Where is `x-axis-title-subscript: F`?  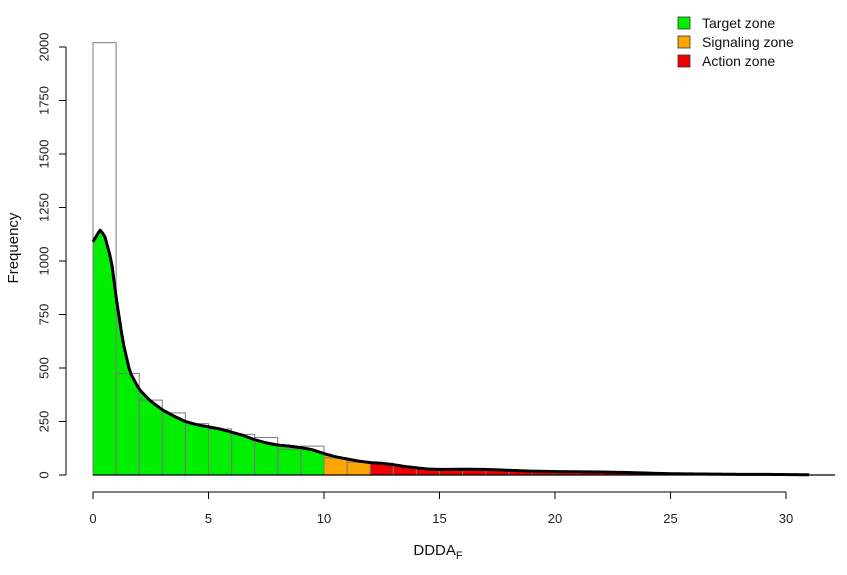 x-axis-title-subscript: F is located at coordinates (459, 556).